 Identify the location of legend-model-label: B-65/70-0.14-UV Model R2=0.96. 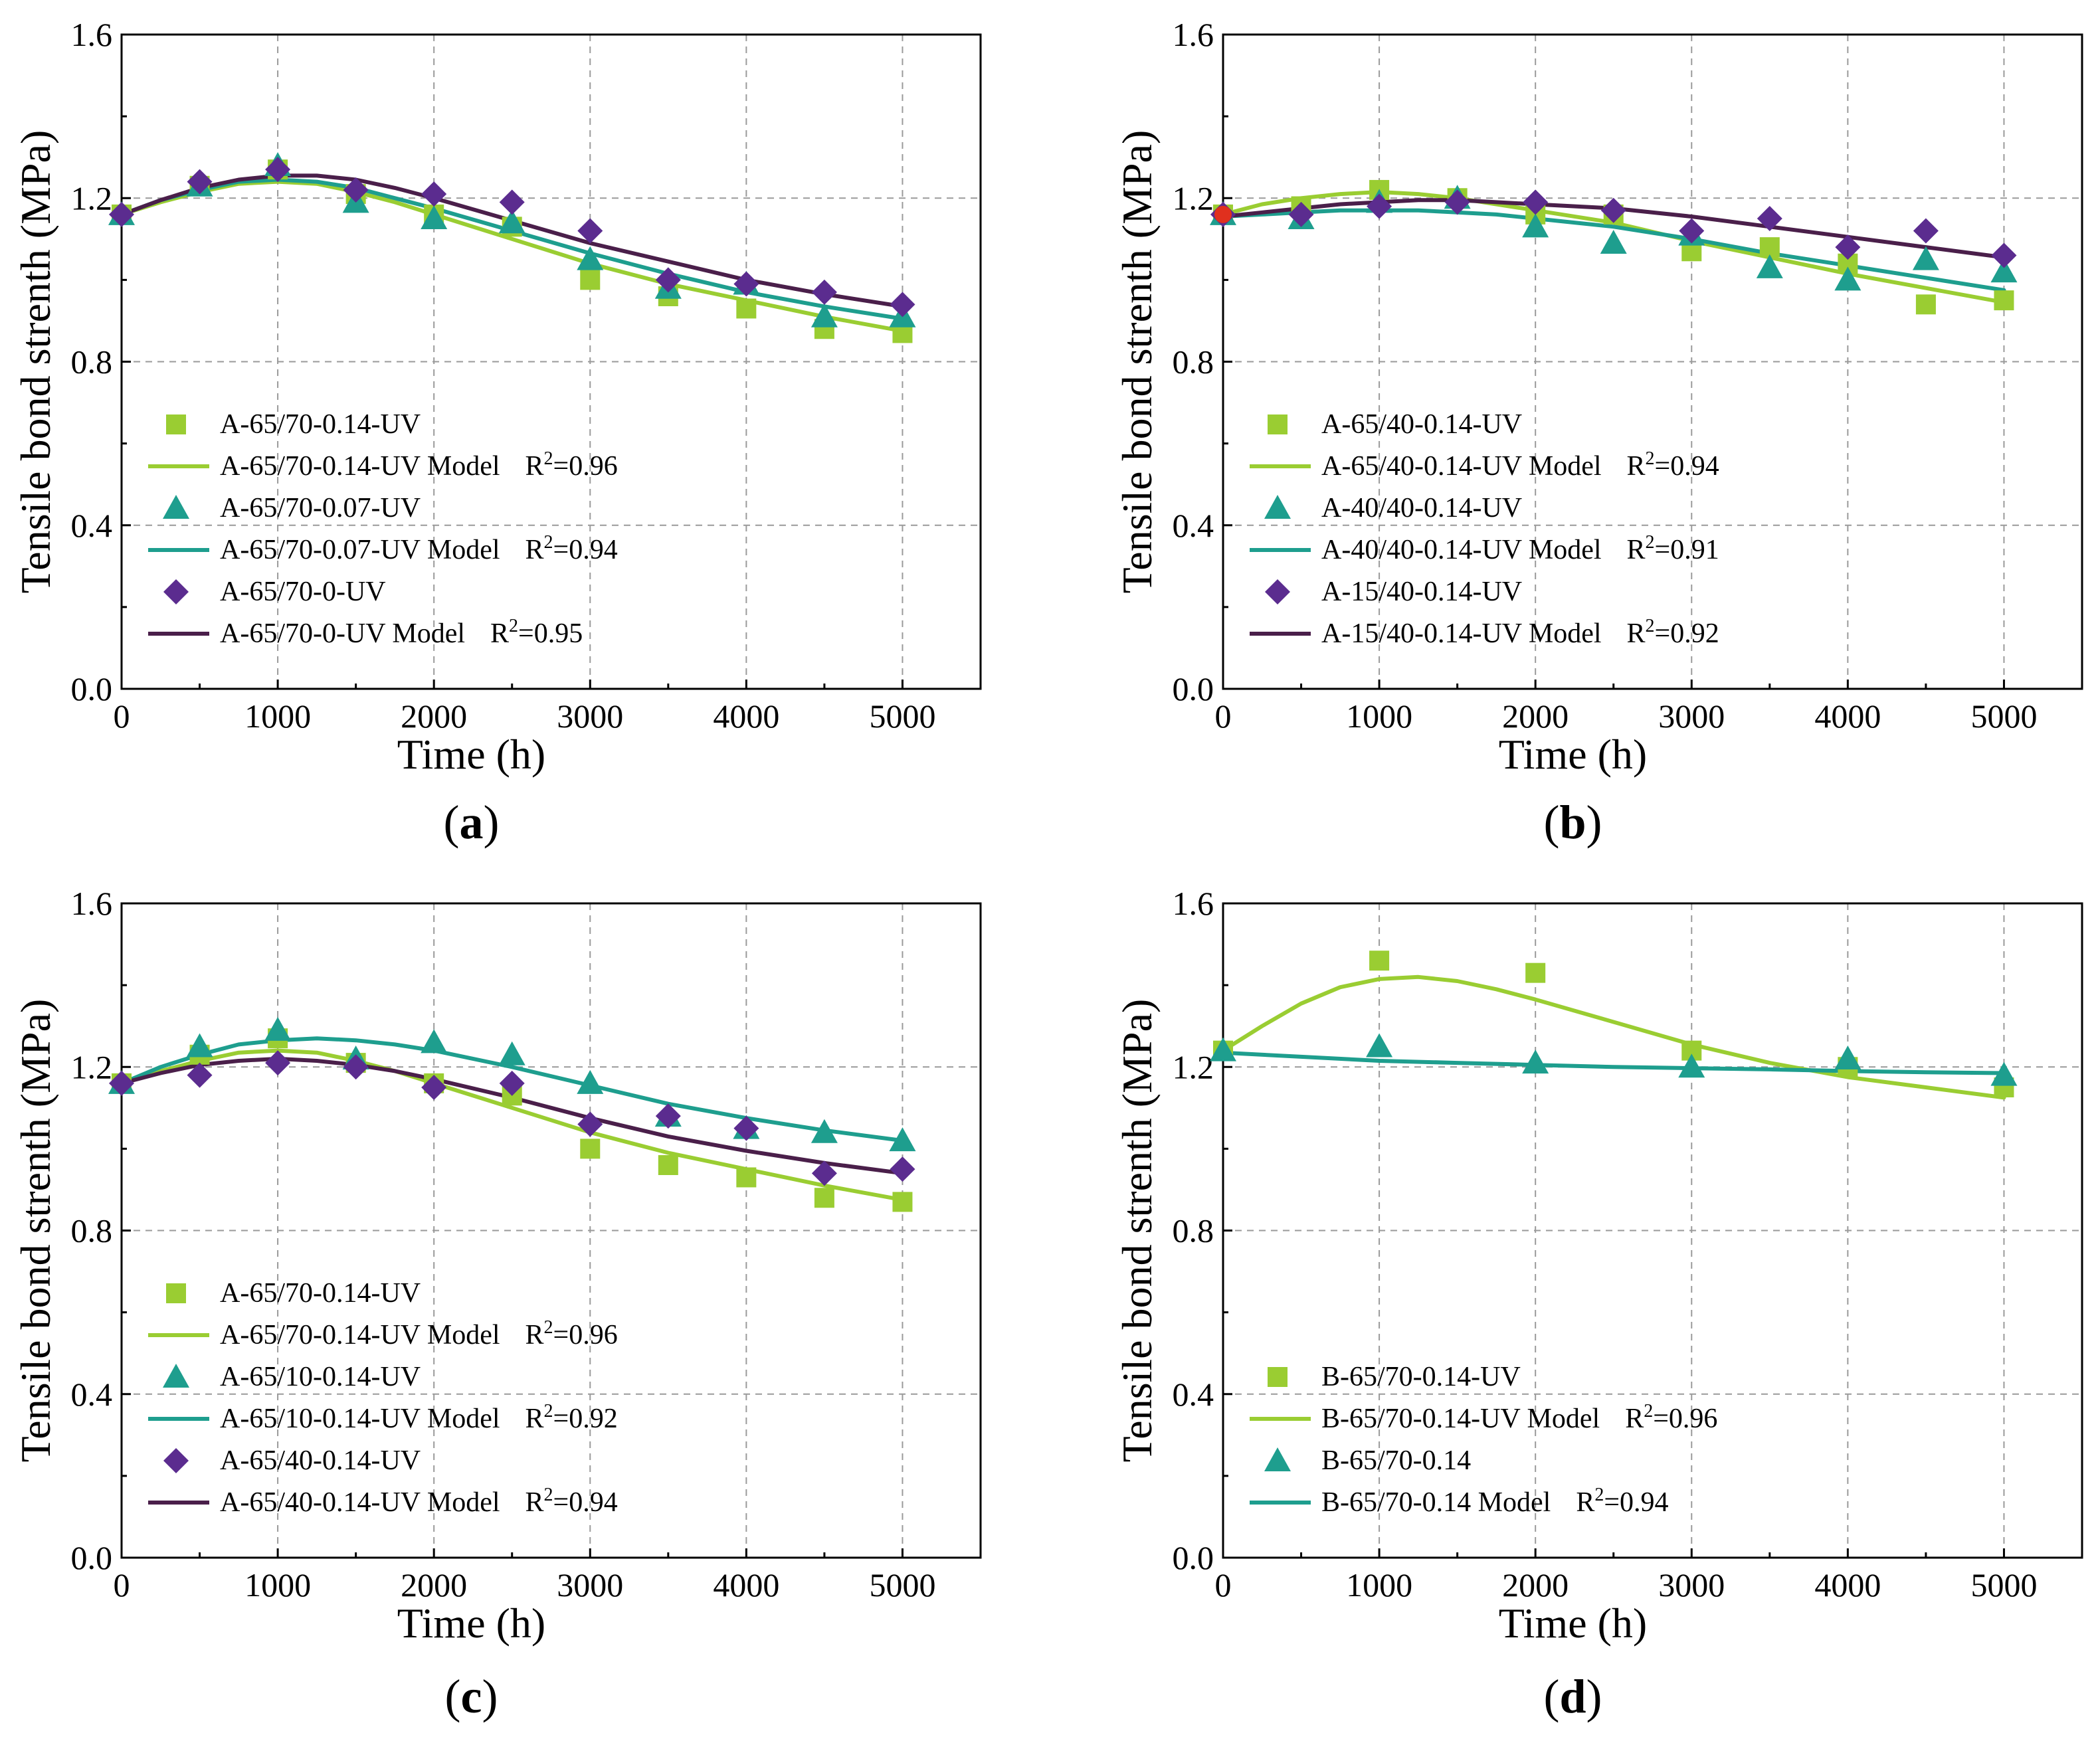
(1519, 1417).